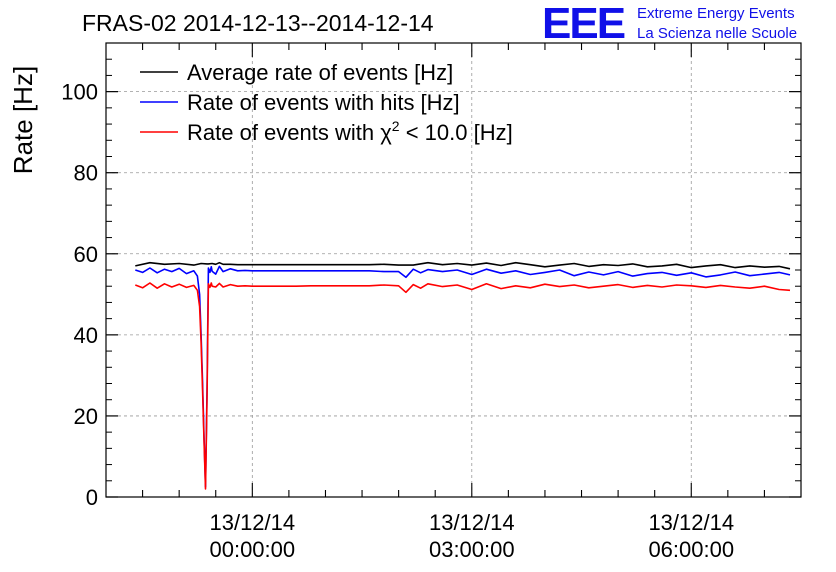 The image size is (836, 572). Describe the element at coordinates (463, 265) in the screenshot. I see `series-line-avg` at that location.